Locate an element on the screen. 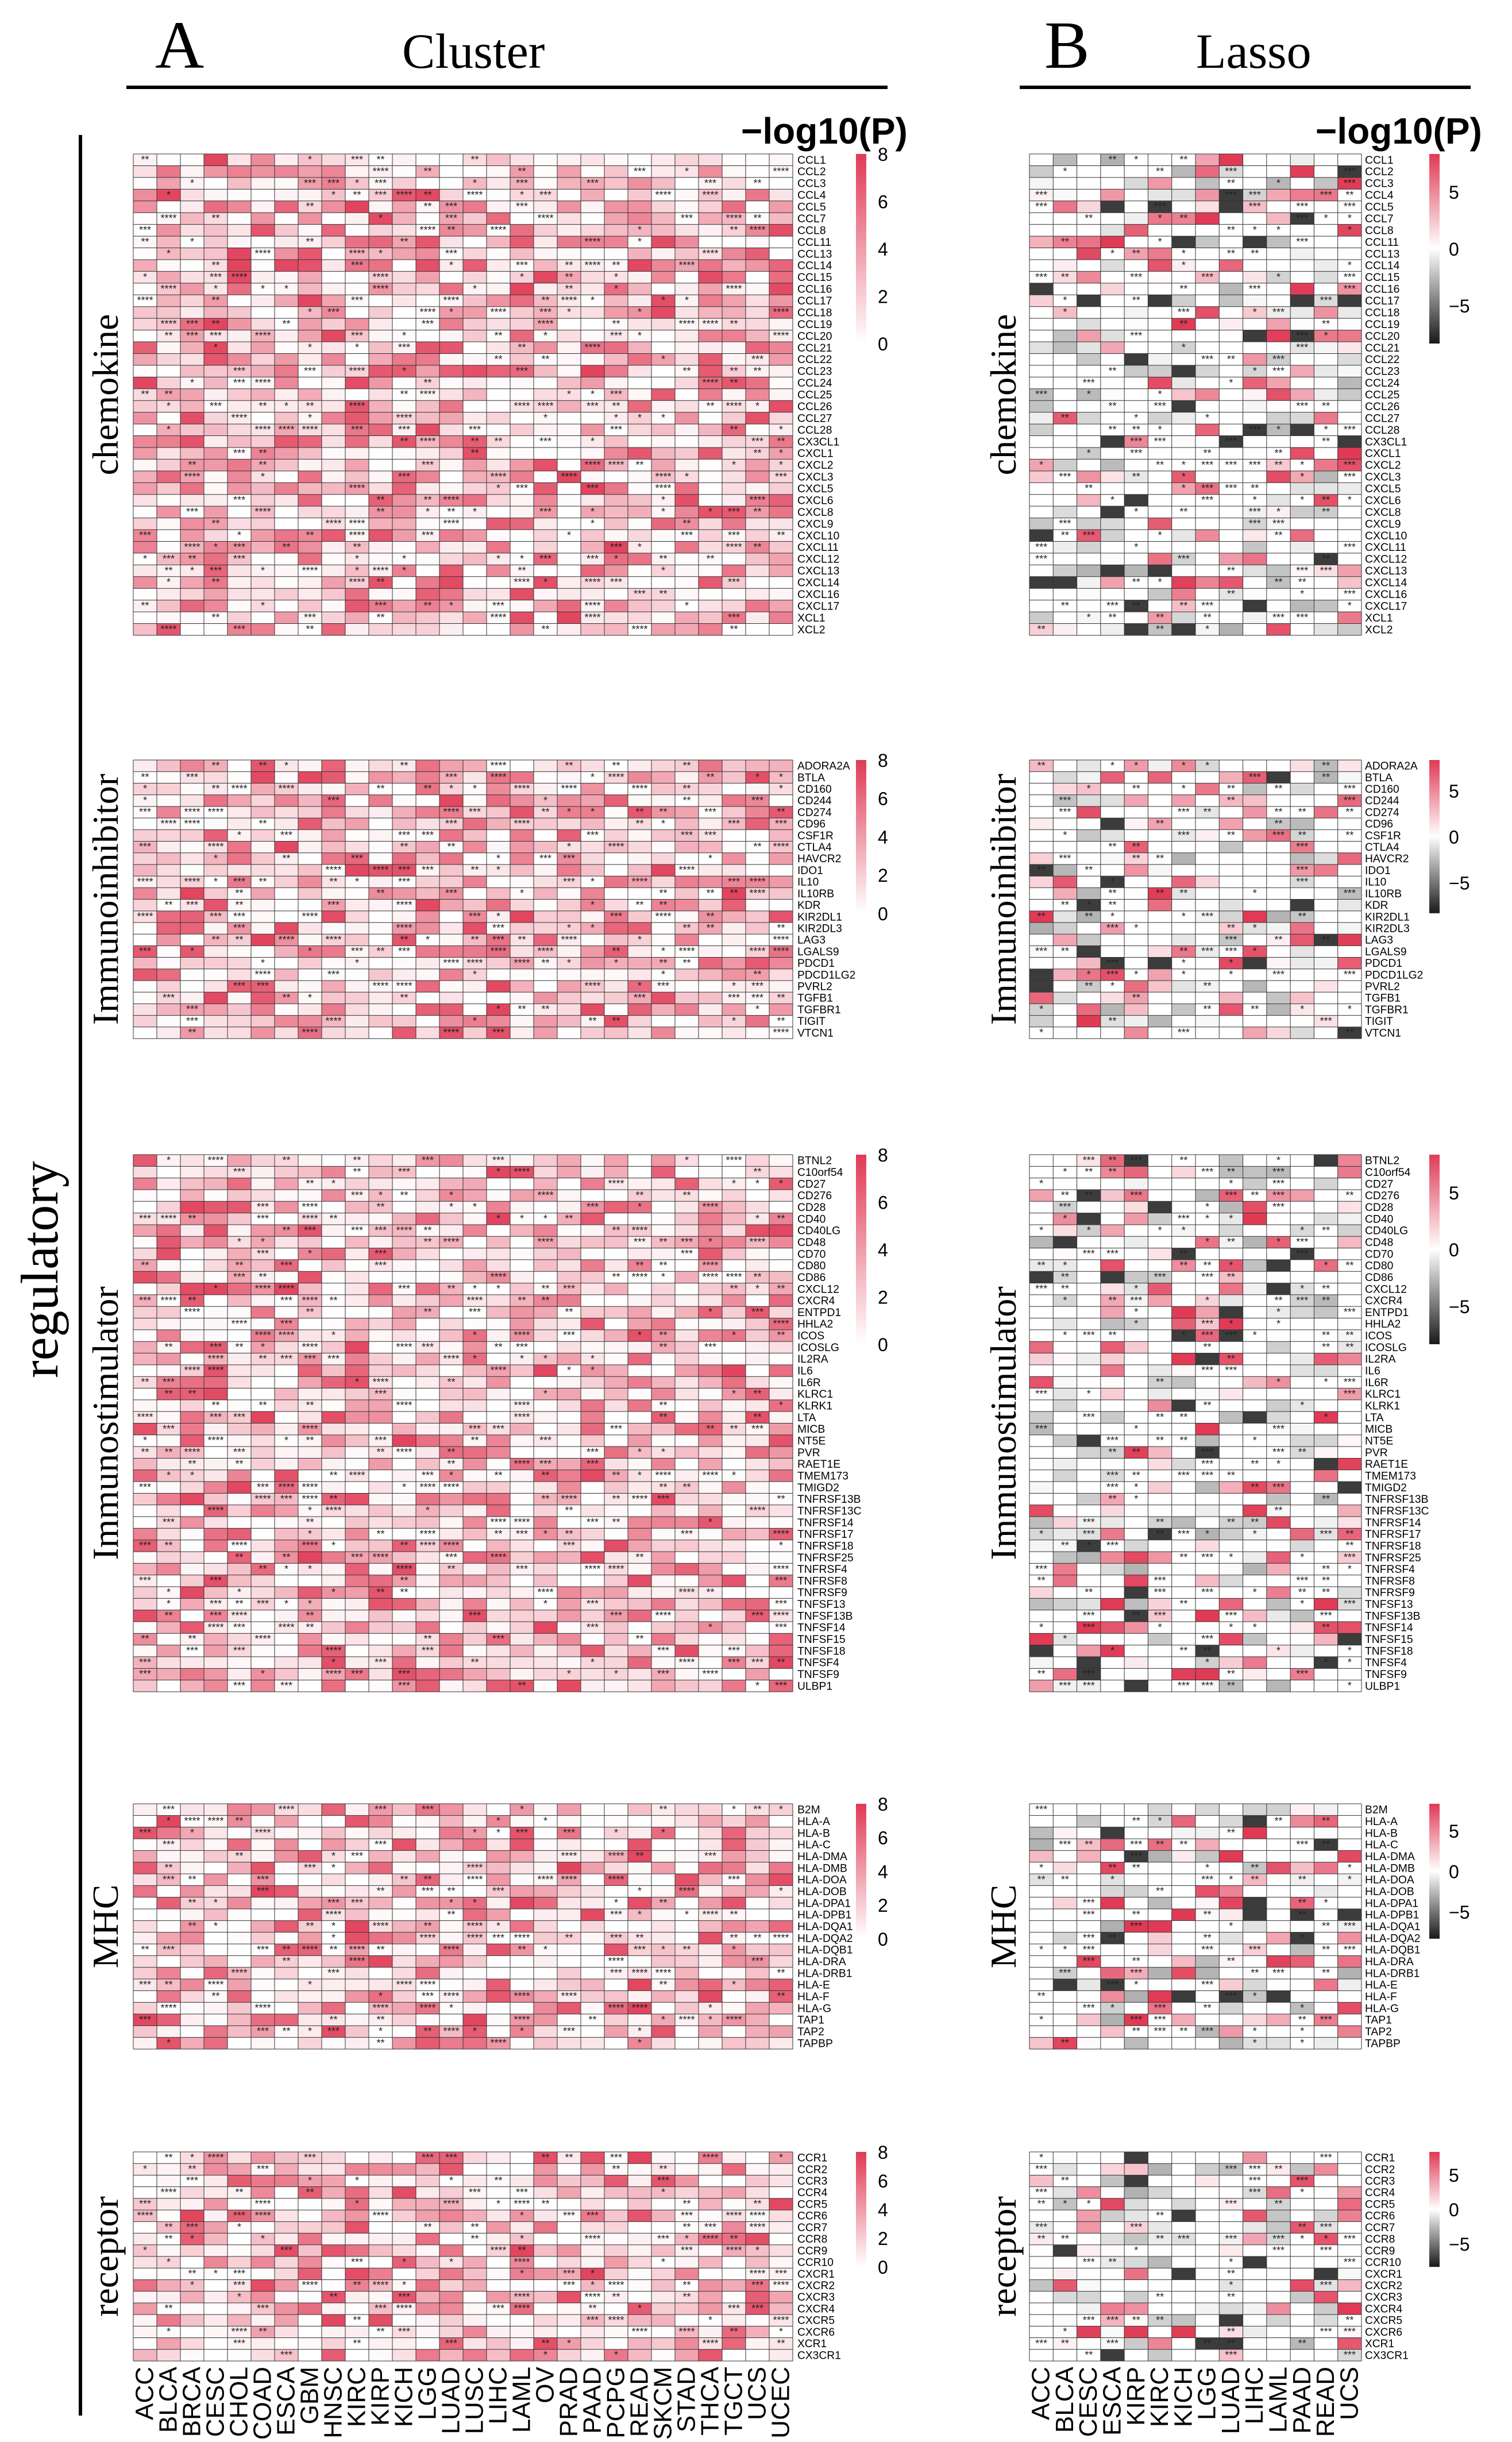 This screenshot has height=2442, width=1512. row-label: TNFSF13 is located at coordinates (821, 1605).